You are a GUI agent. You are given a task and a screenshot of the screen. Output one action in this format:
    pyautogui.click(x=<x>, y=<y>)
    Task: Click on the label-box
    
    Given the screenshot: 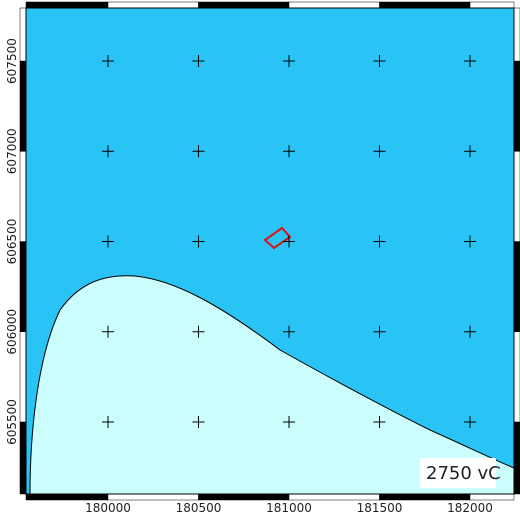 What is the action you would take?
    pyautogui.click(x=458, y=473)
    